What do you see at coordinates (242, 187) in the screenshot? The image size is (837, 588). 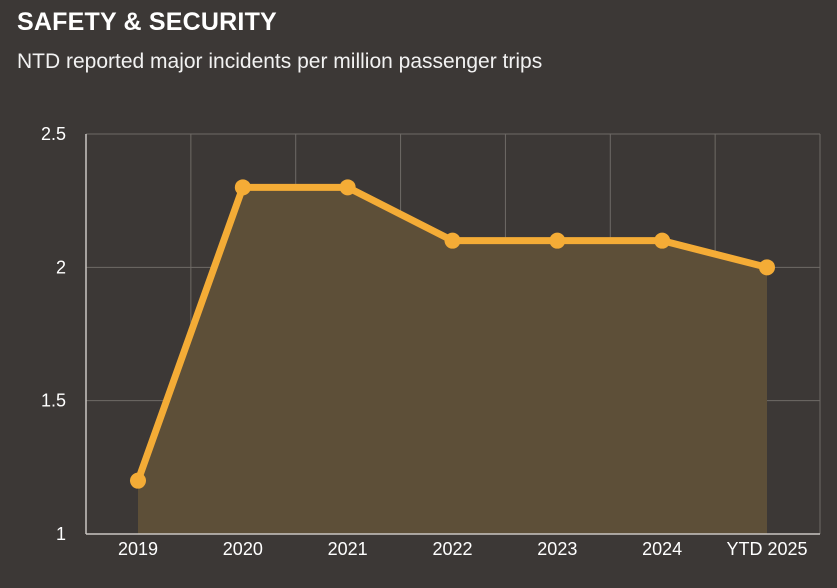 I see `data-point-2020` at bounding box center [242, 187].